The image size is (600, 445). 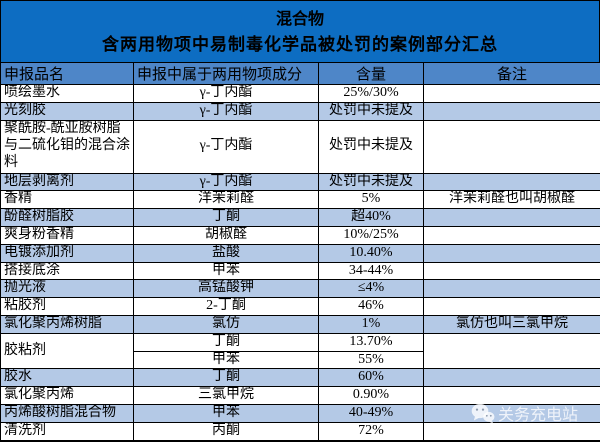 I want to click on table-row: 电镀添加剂 盐酸 10.40%, so click(x=300, y=253).